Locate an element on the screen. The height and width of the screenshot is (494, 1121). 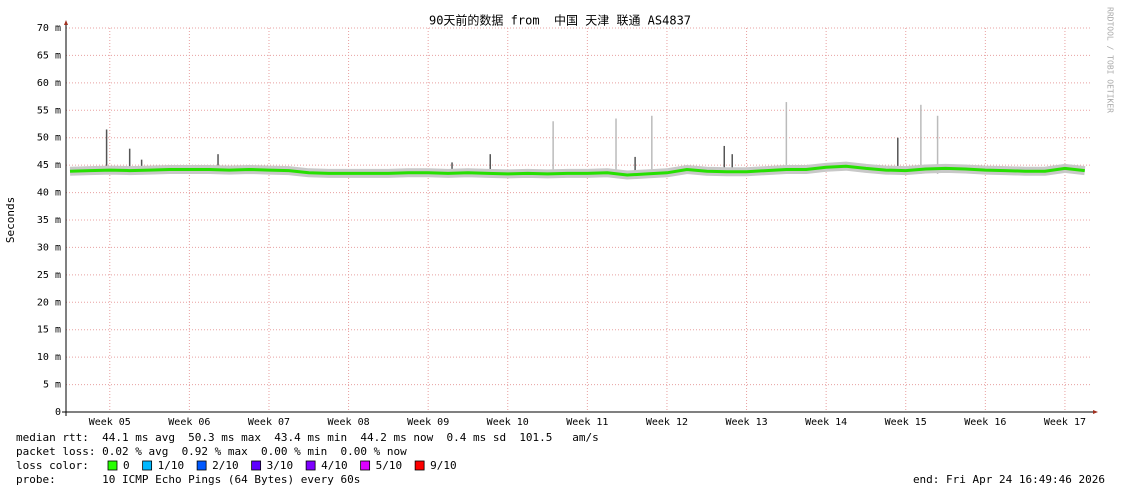
x-tick-label: Week 07 is located at coordinates (269, 422).